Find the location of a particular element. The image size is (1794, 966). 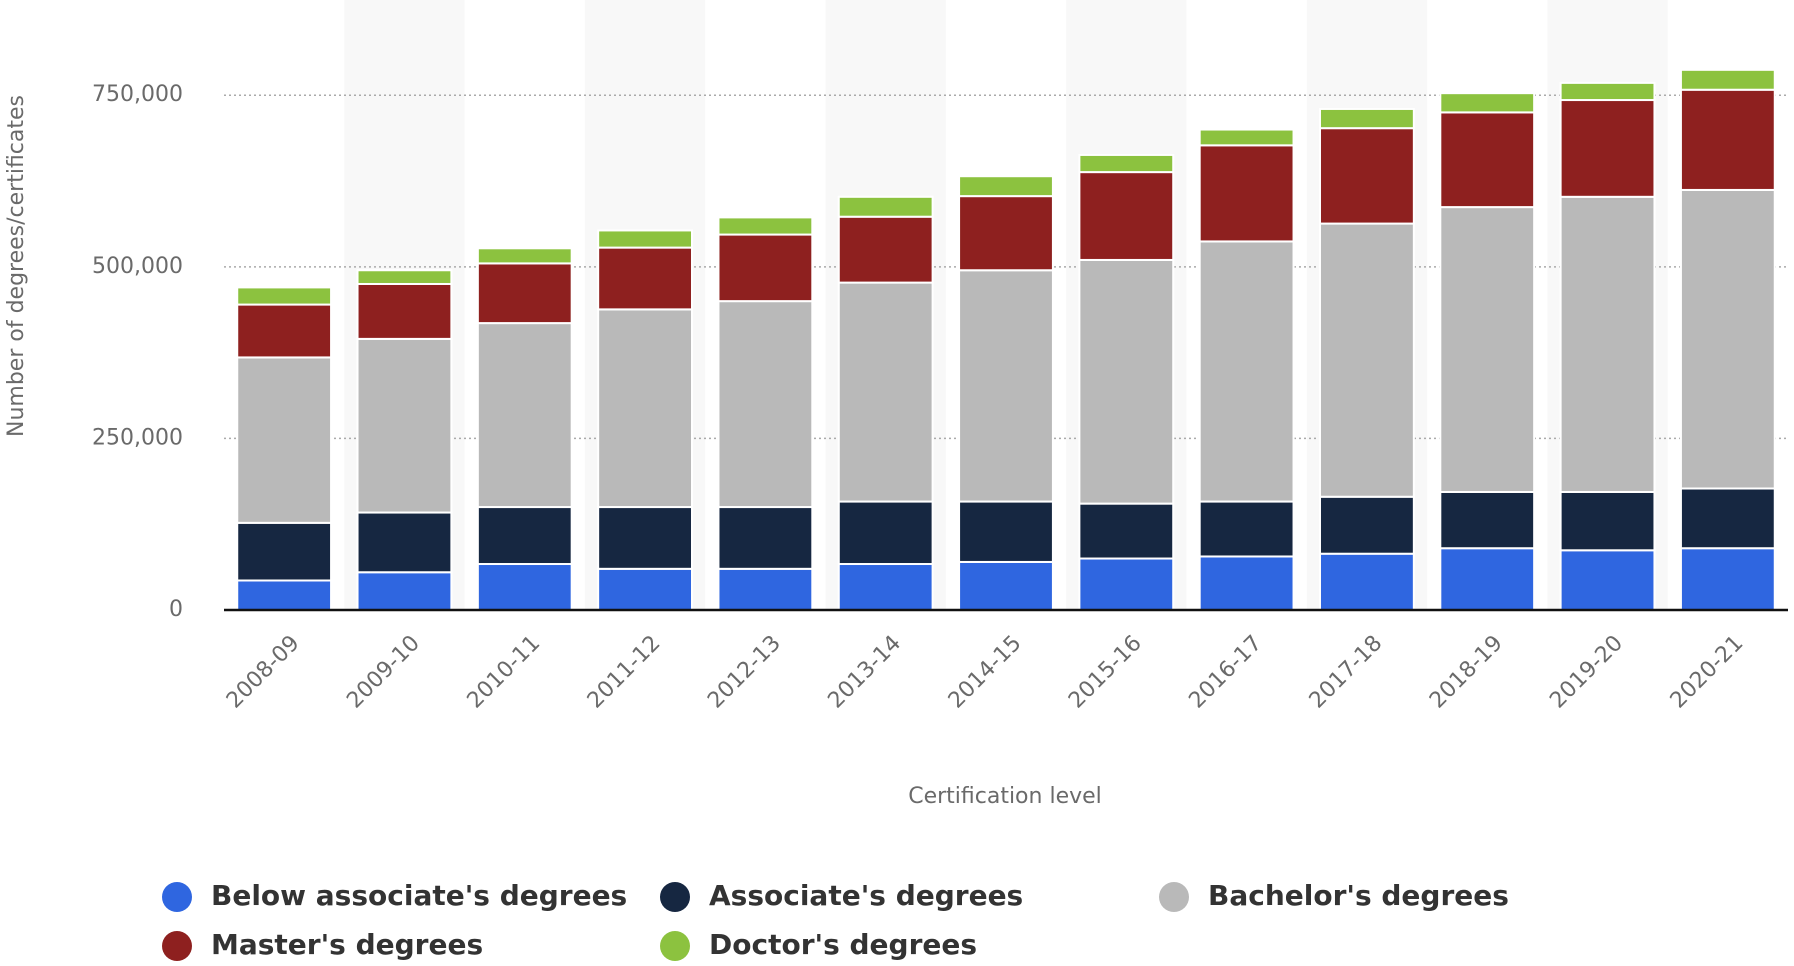

x-tick-label: 2016-17 is located at coordinates (1225, 672).